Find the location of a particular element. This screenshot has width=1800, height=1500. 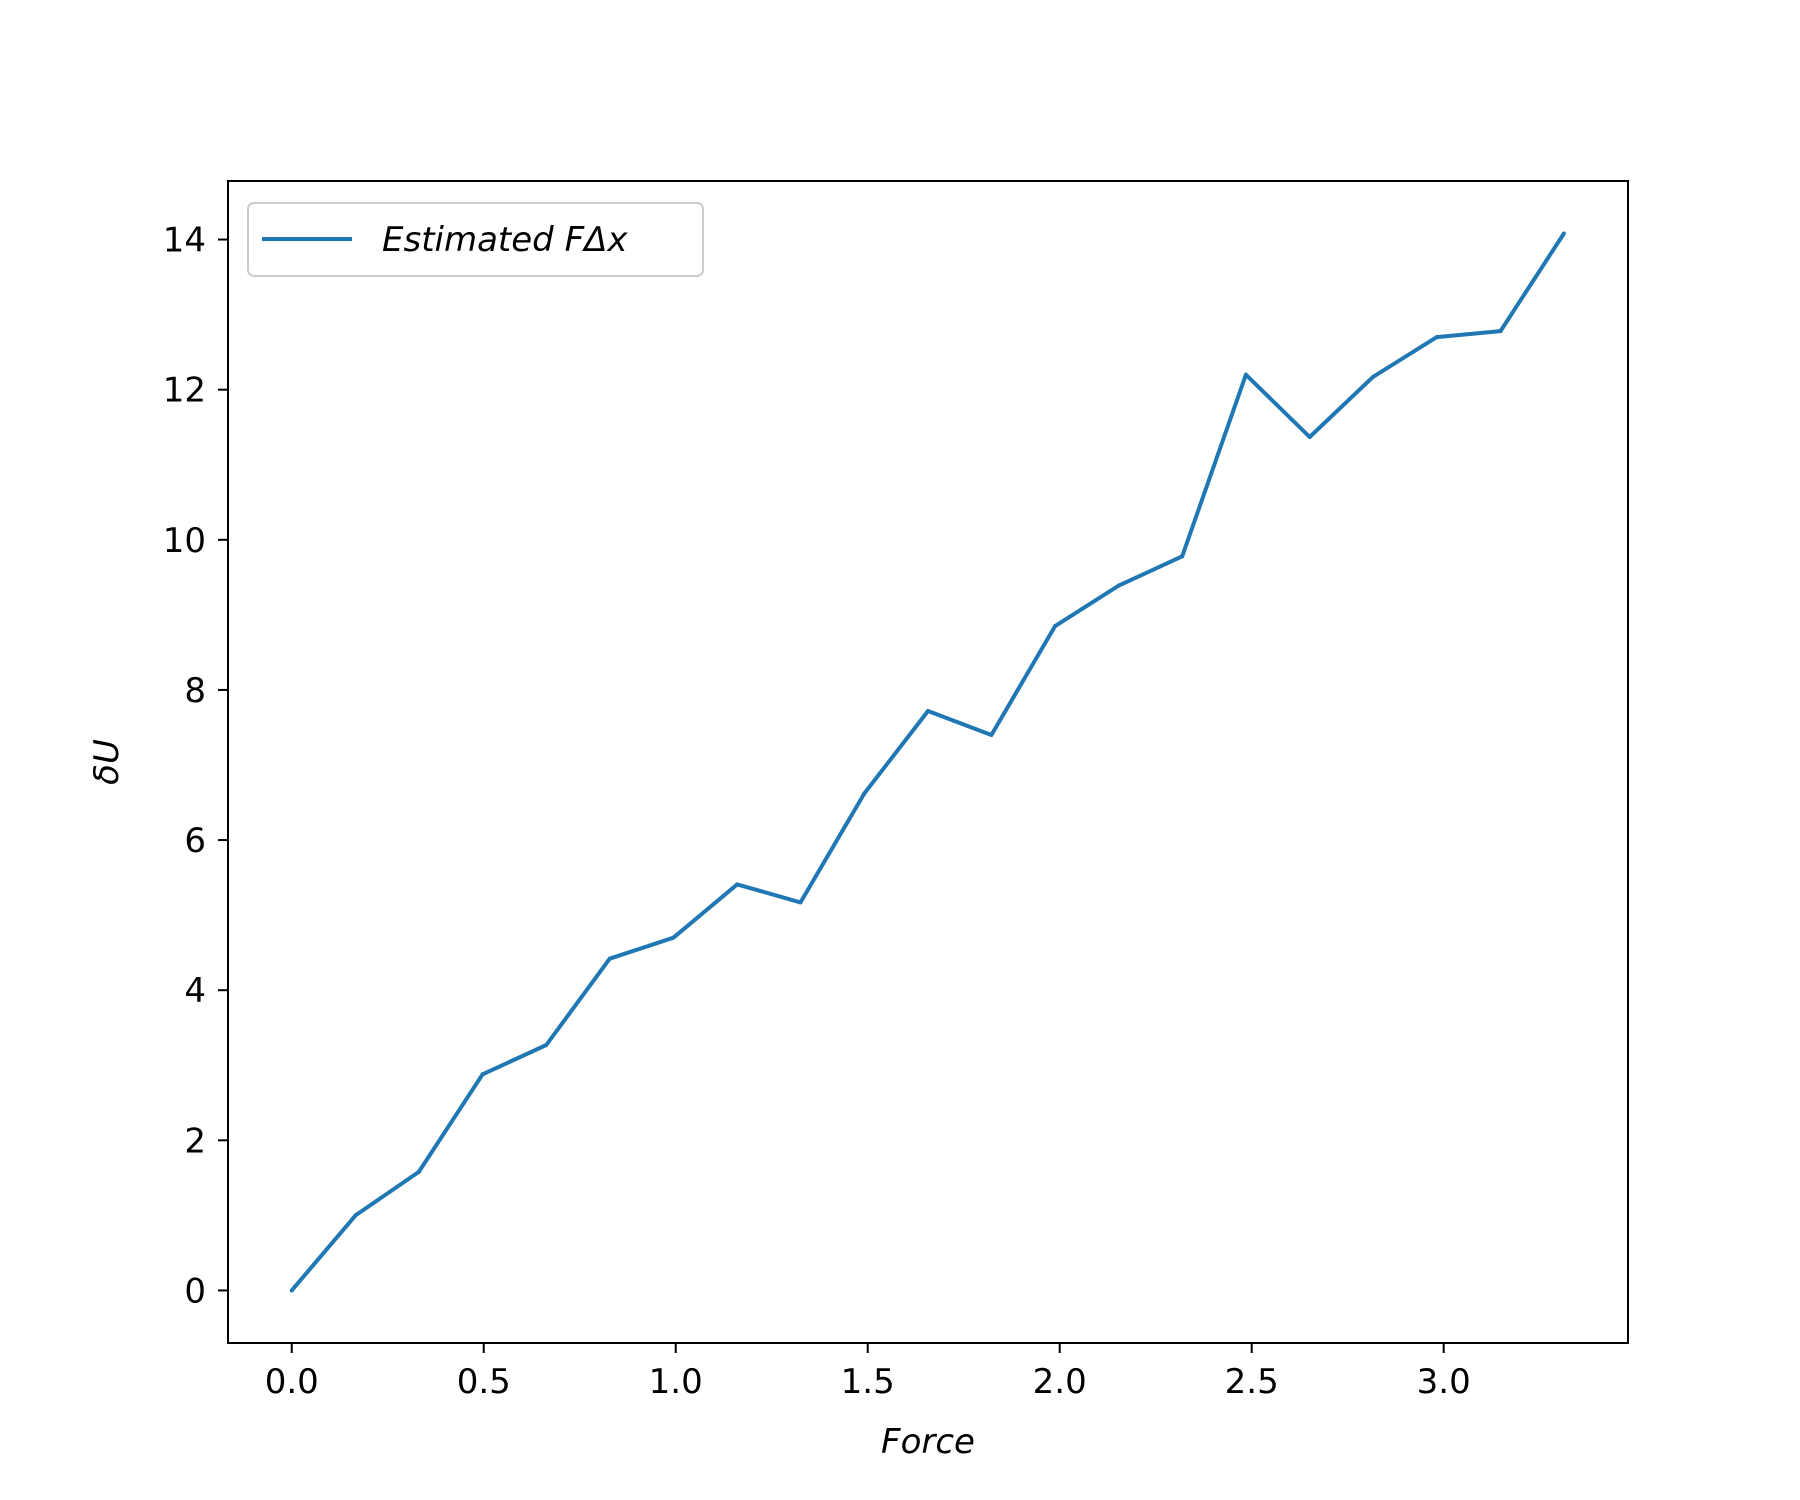

x-axis-ticks: 0.0 0.5 1.0 1.5 2.0 2.5 3.0 is located at coordinates (868, 1372).